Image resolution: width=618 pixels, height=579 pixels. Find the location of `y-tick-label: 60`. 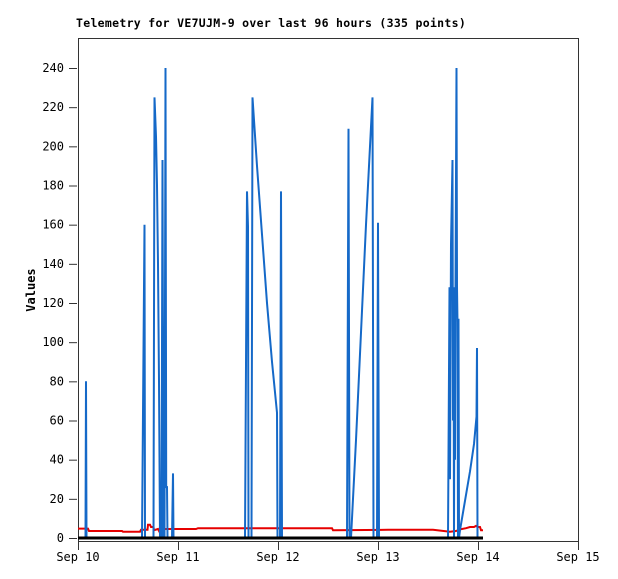

y-tick-label: 60 is located at coordinates (57, 421).